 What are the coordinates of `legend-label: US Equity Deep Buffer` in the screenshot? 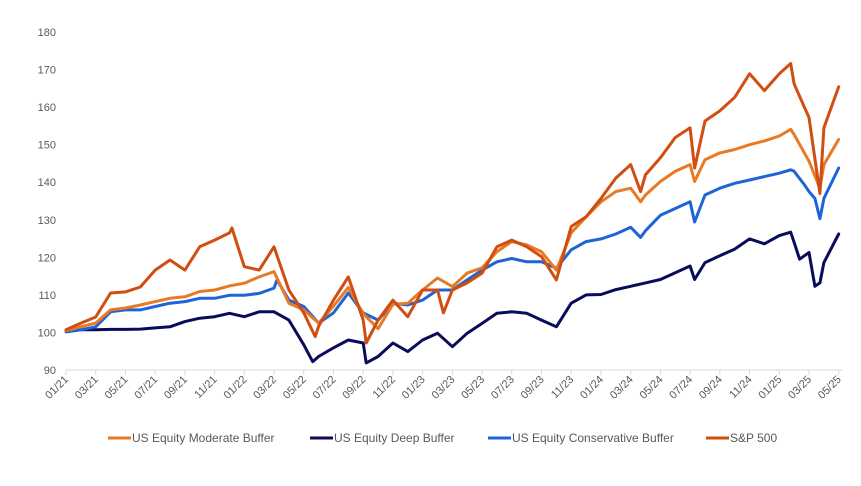 It's located at (394, 438).